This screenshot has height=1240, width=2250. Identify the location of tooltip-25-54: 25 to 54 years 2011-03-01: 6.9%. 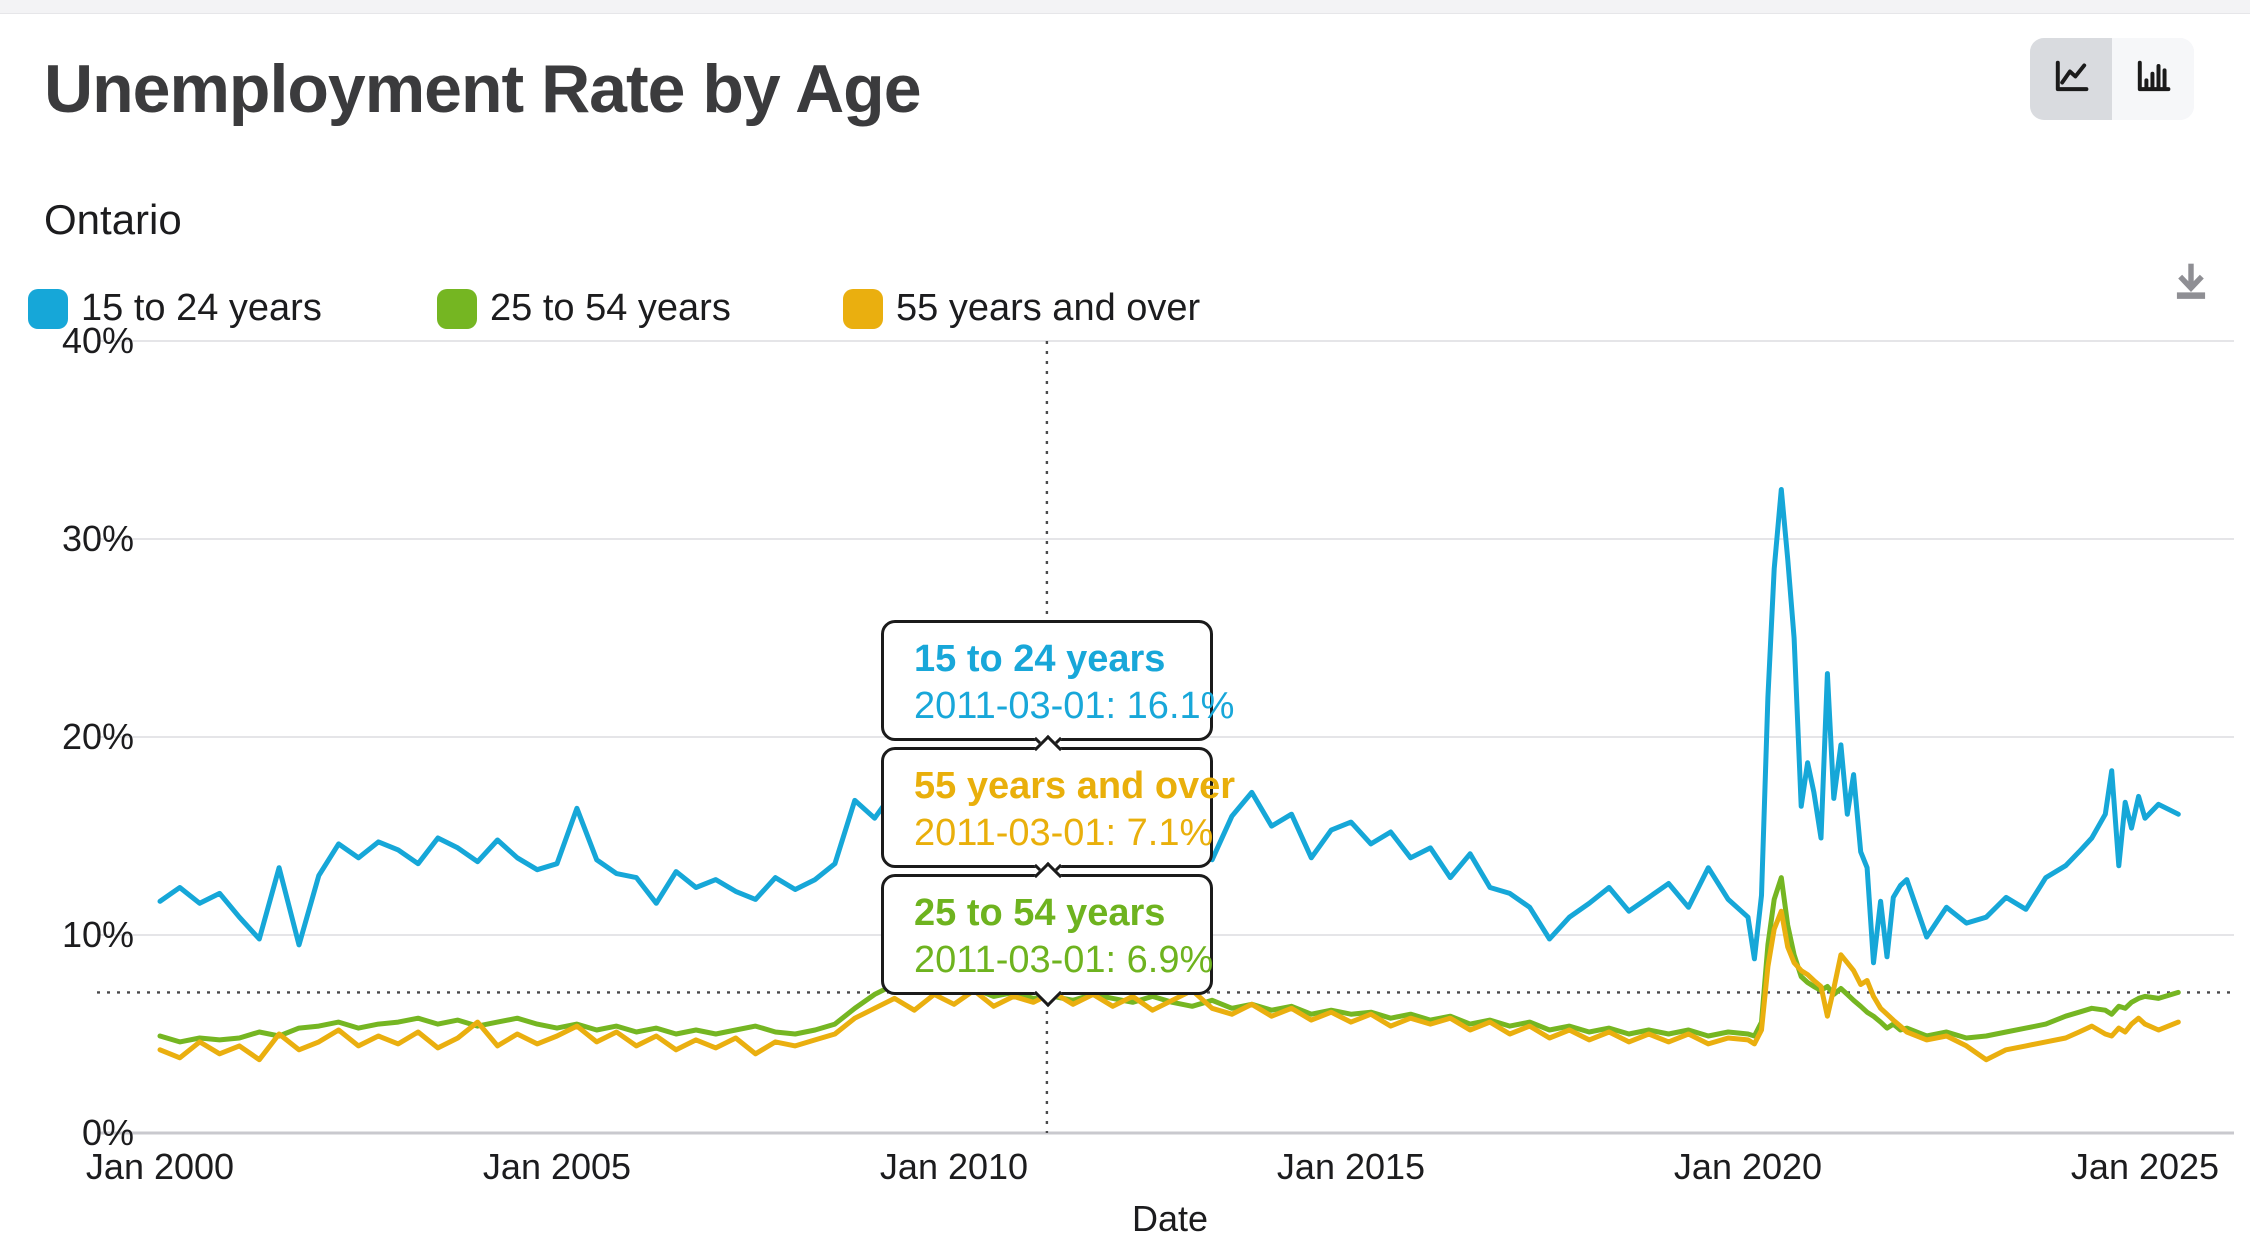
(1047, 934).